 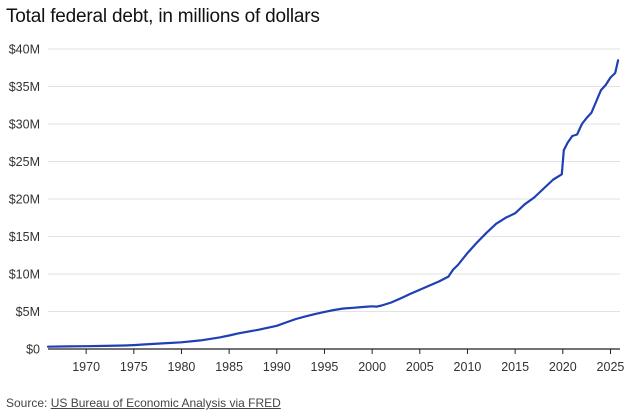 What do you see at coordinates (468, 367) in the screenshot?
I see `x-tick-label: 2010` at bounding box center [468, 367].